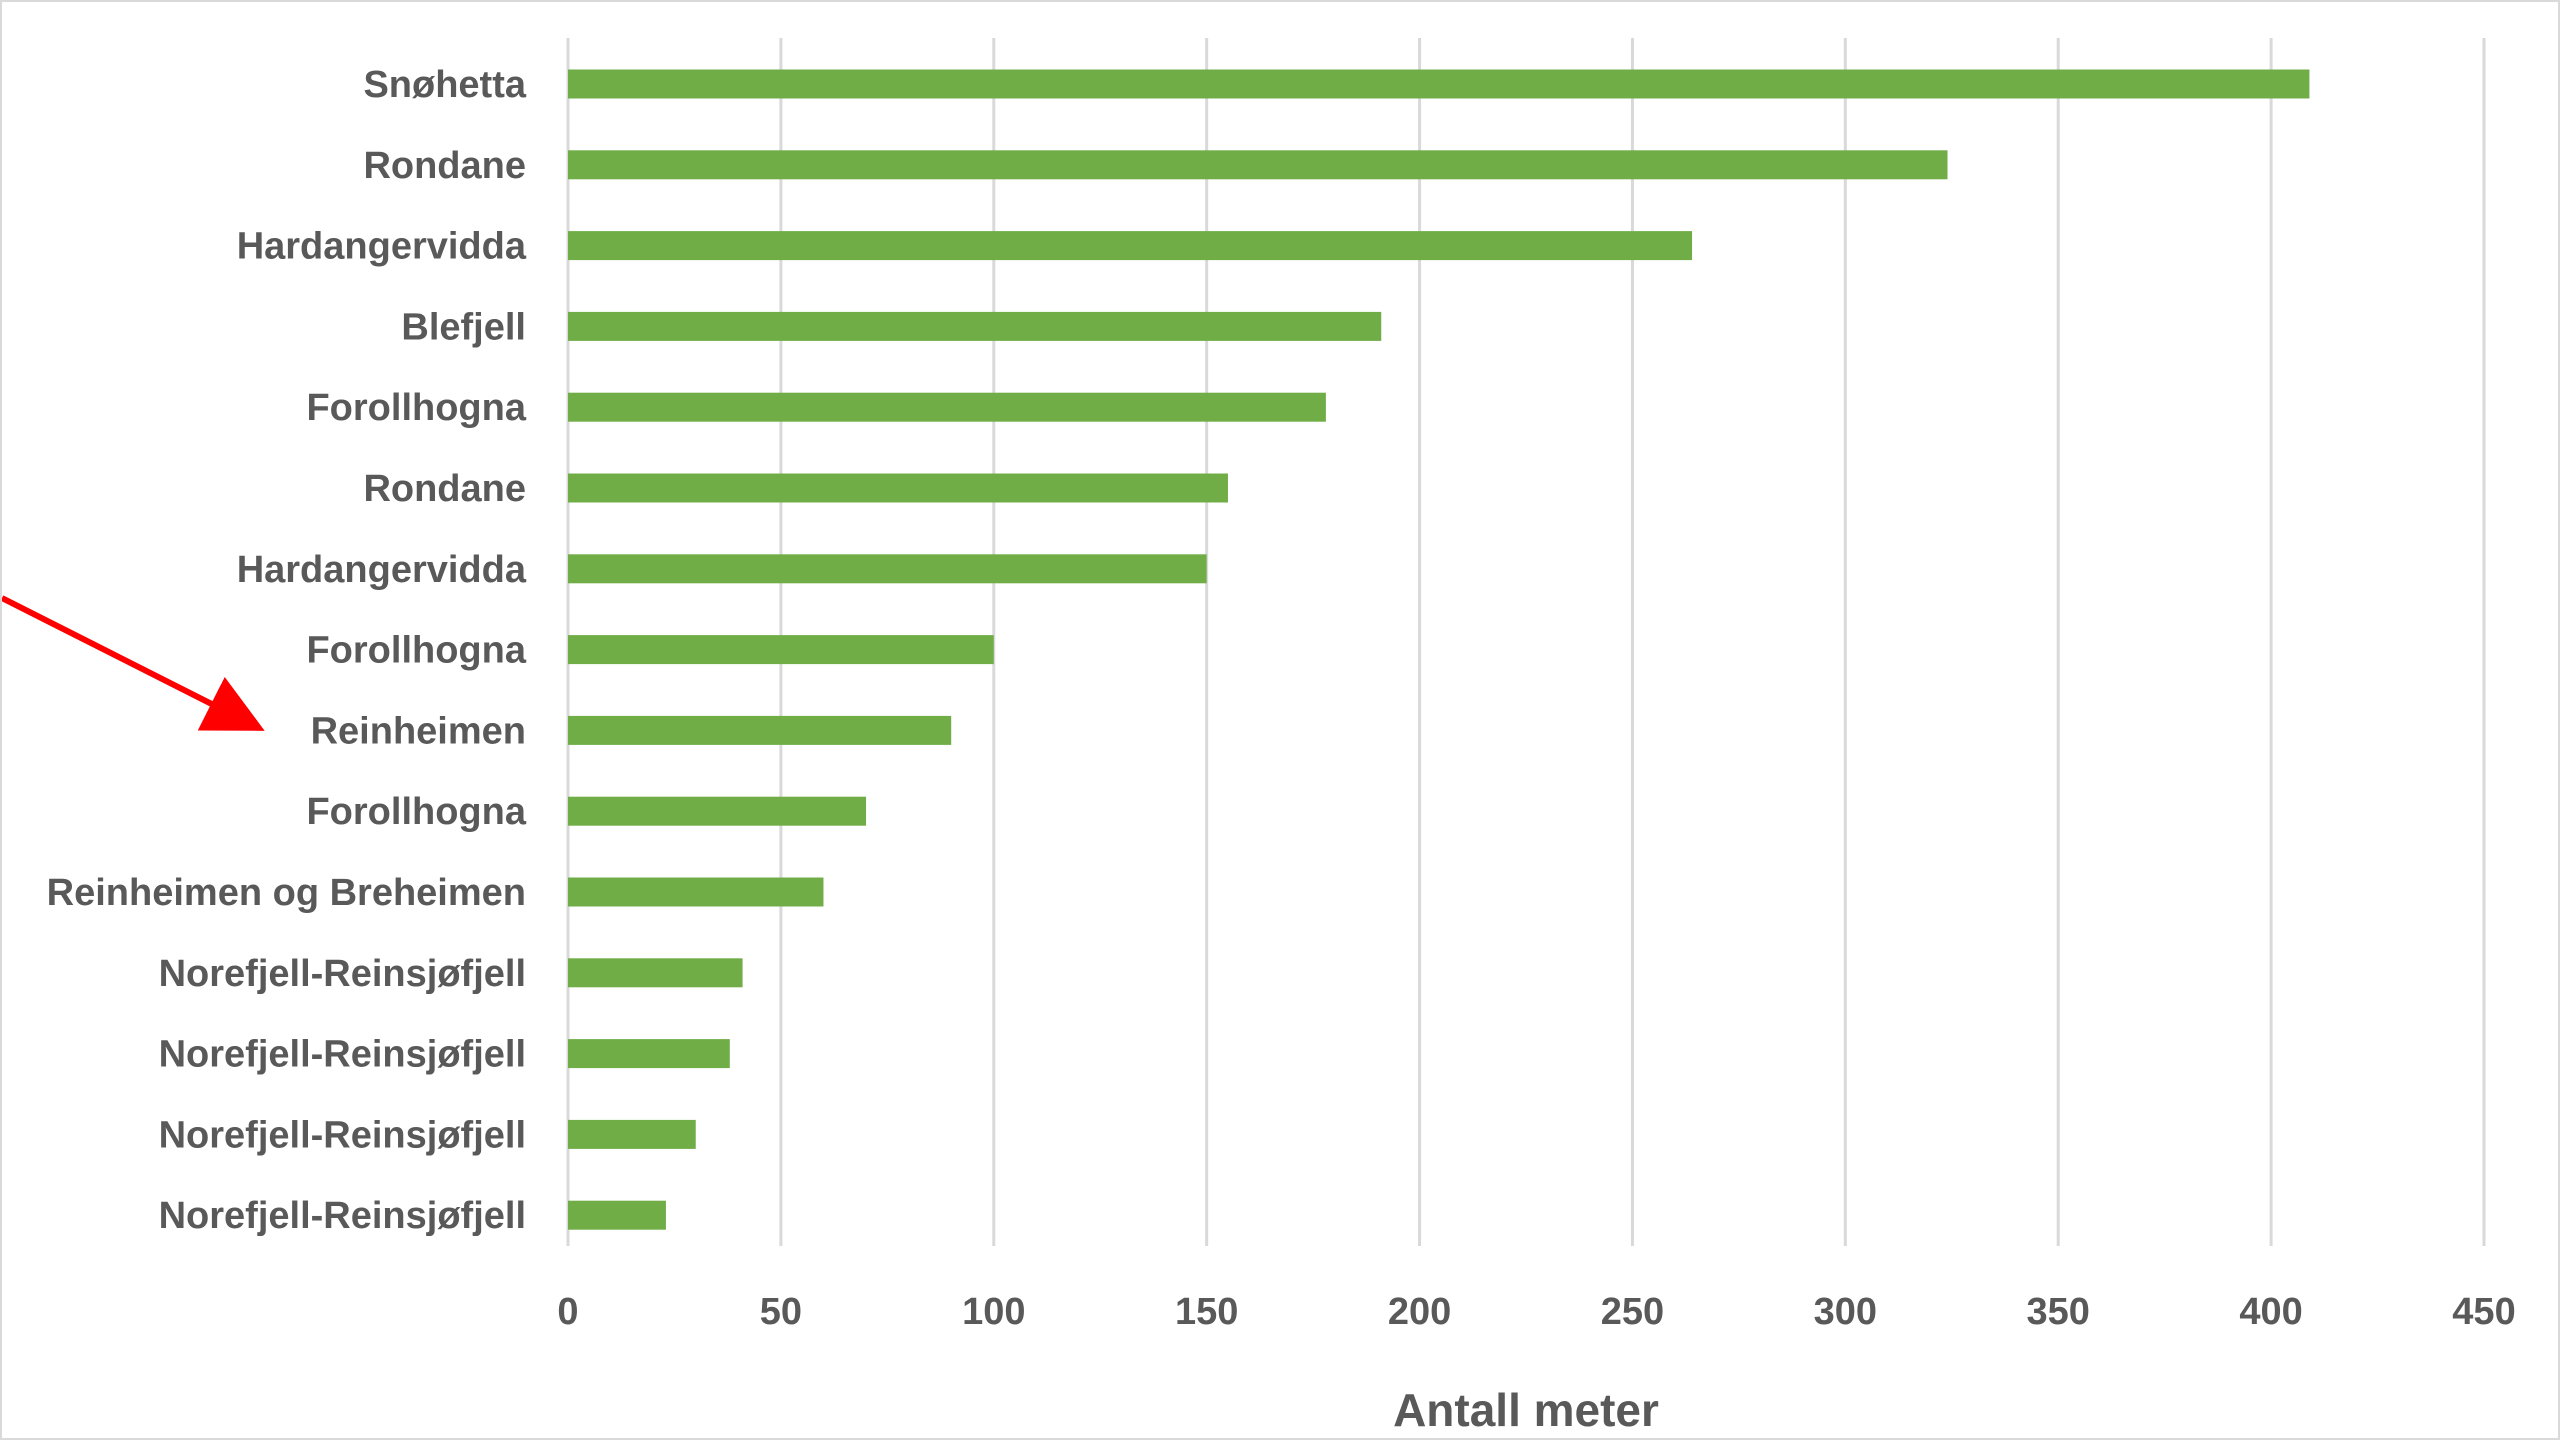 The height and width of the screenshot is (1442, 2560). I want to click on category-label: Reinheimen og Breheimen, so click(286, 893).